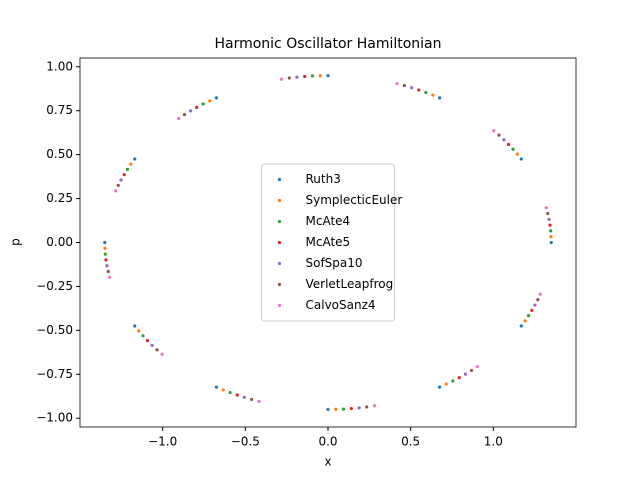 This screenshot has width=640, height=484. I want to click on y-tick-label: −0.25, so click(54, 286).